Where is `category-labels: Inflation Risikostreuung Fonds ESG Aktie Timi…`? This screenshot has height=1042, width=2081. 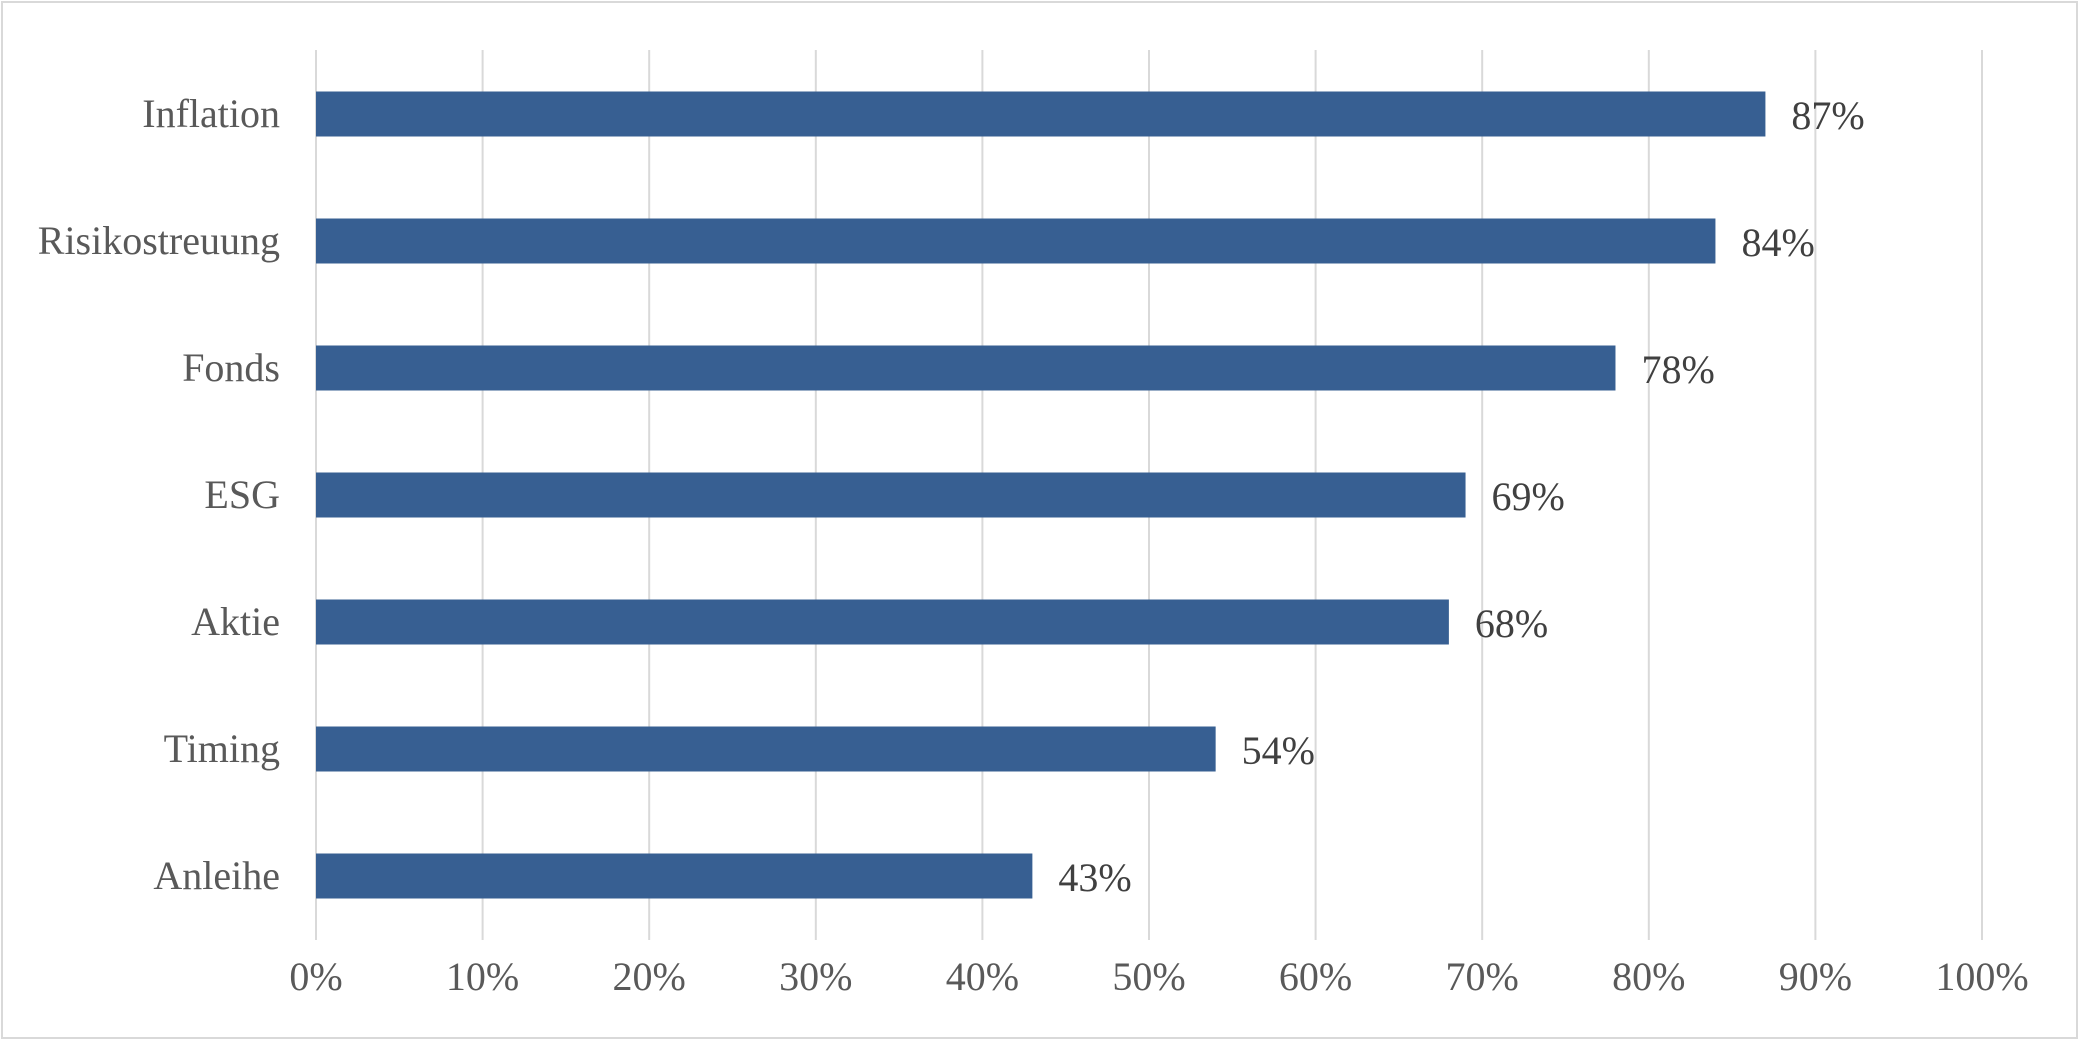
category-labels: Inflation Risikostreuung Fonds ESG Aktie Timi… is located at coordinates (159, 494).